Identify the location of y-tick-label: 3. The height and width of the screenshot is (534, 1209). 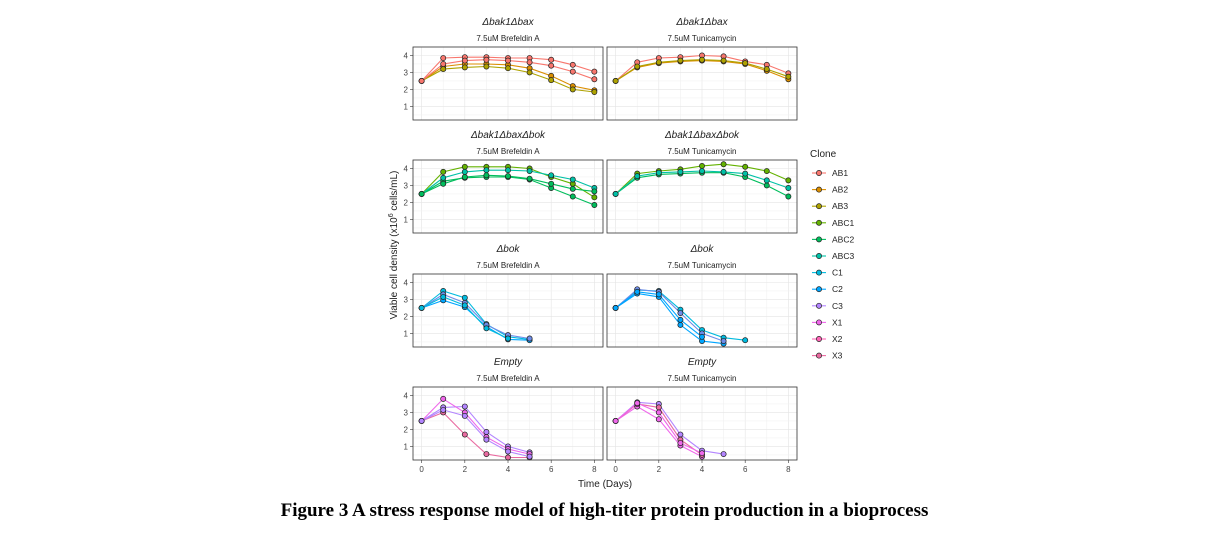
(406, 185).